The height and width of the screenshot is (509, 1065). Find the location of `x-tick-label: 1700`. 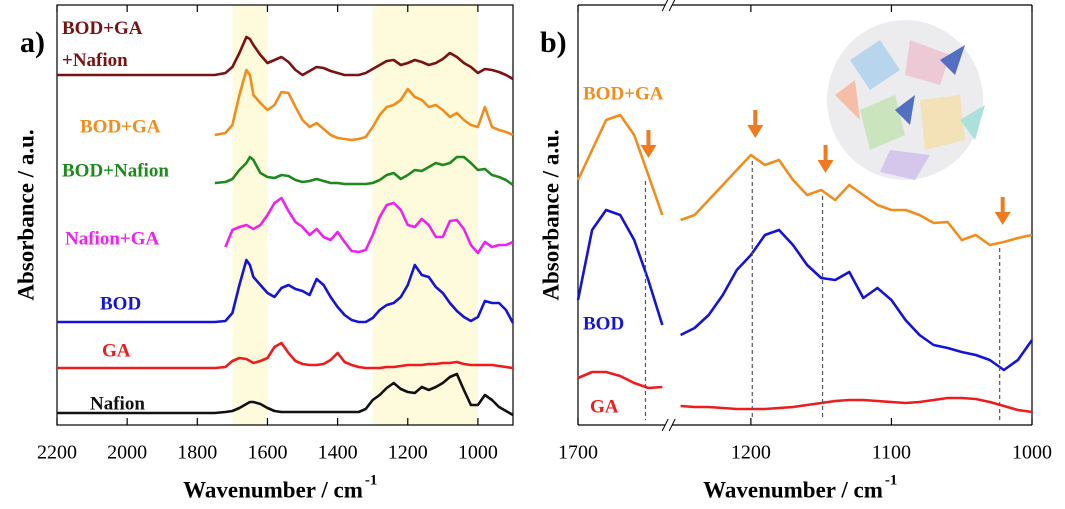

x-tick-label: 1700 is located at coordinates (578, 453).